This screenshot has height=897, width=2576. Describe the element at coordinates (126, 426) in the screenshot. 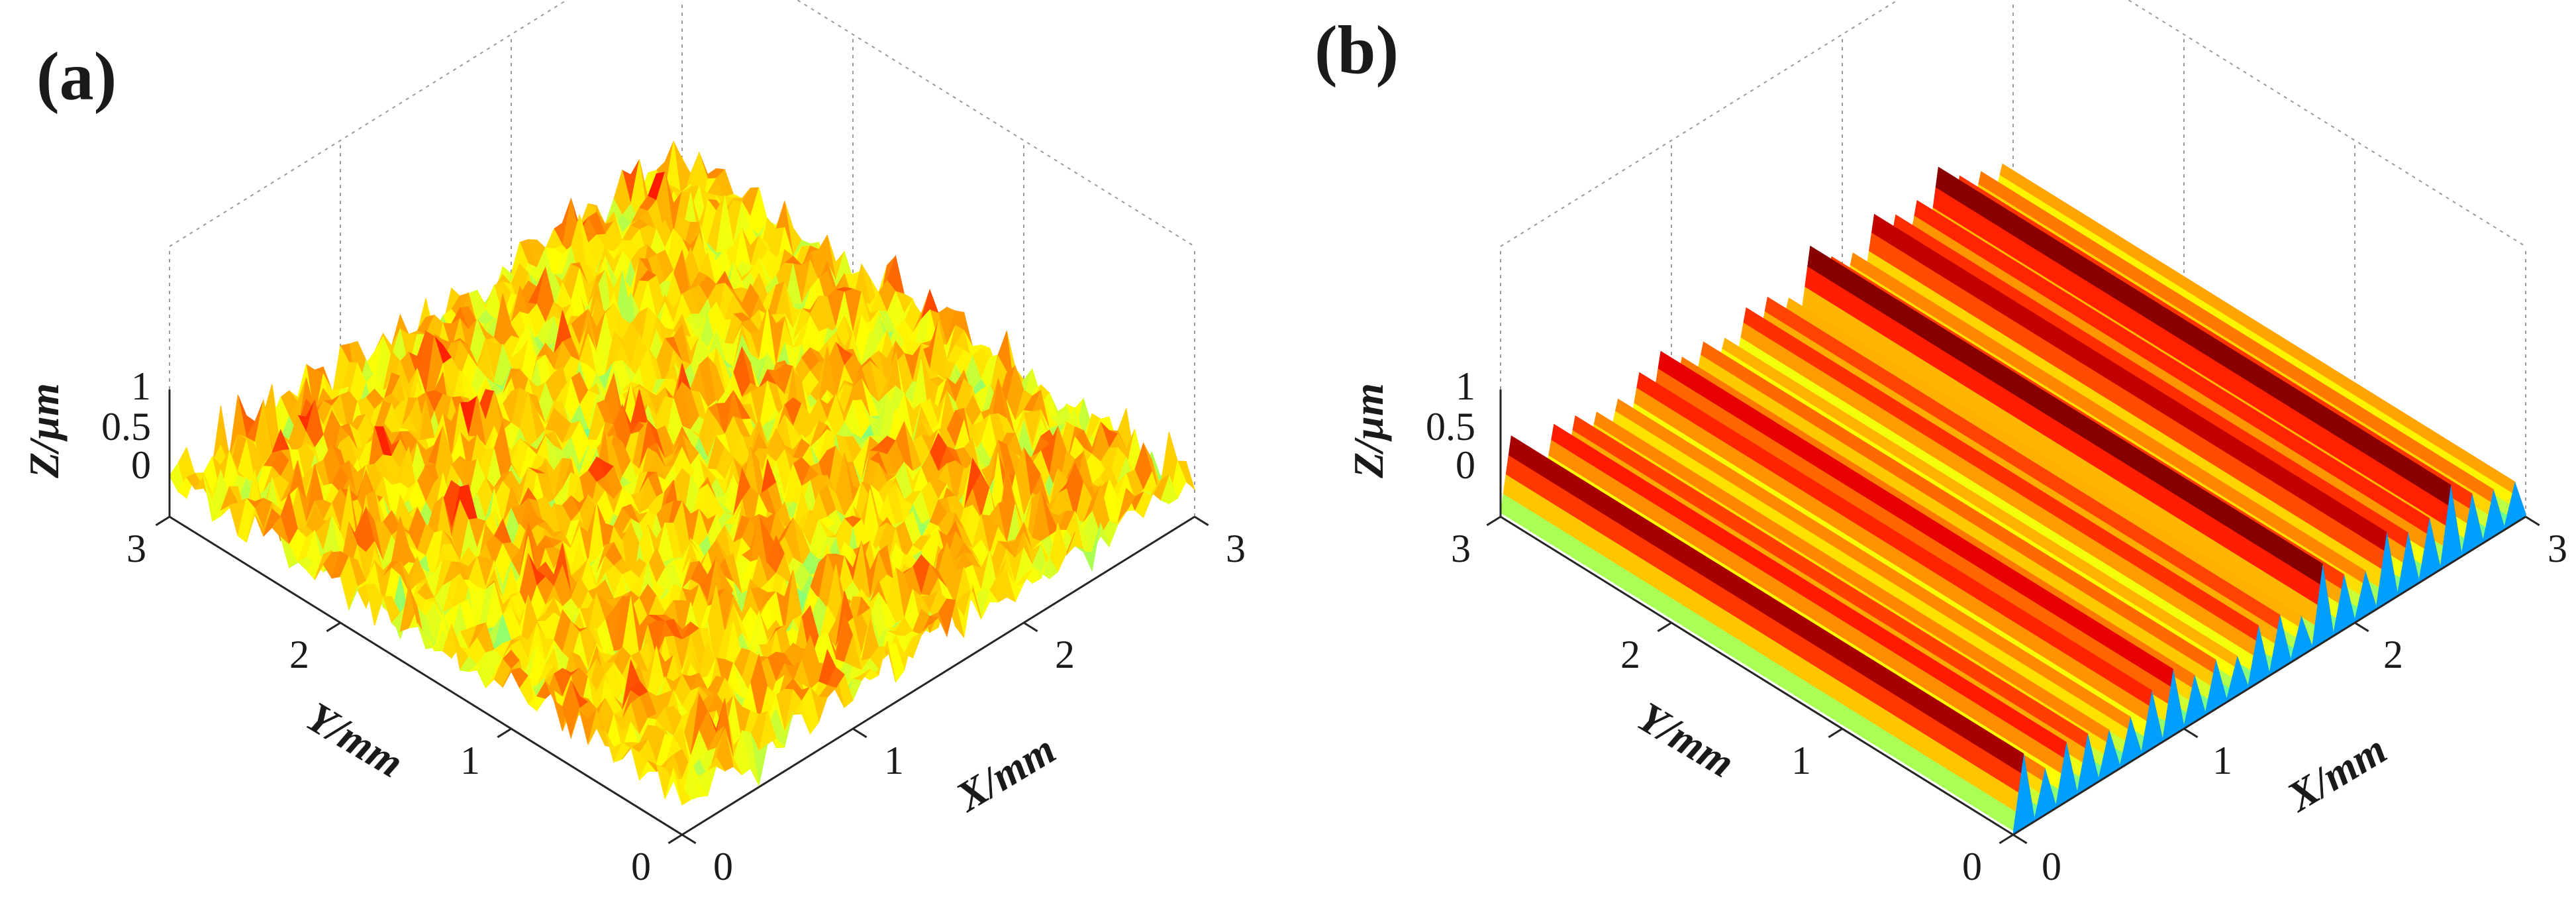

I see `panel-a-ztick-1: 0.5` at that location.